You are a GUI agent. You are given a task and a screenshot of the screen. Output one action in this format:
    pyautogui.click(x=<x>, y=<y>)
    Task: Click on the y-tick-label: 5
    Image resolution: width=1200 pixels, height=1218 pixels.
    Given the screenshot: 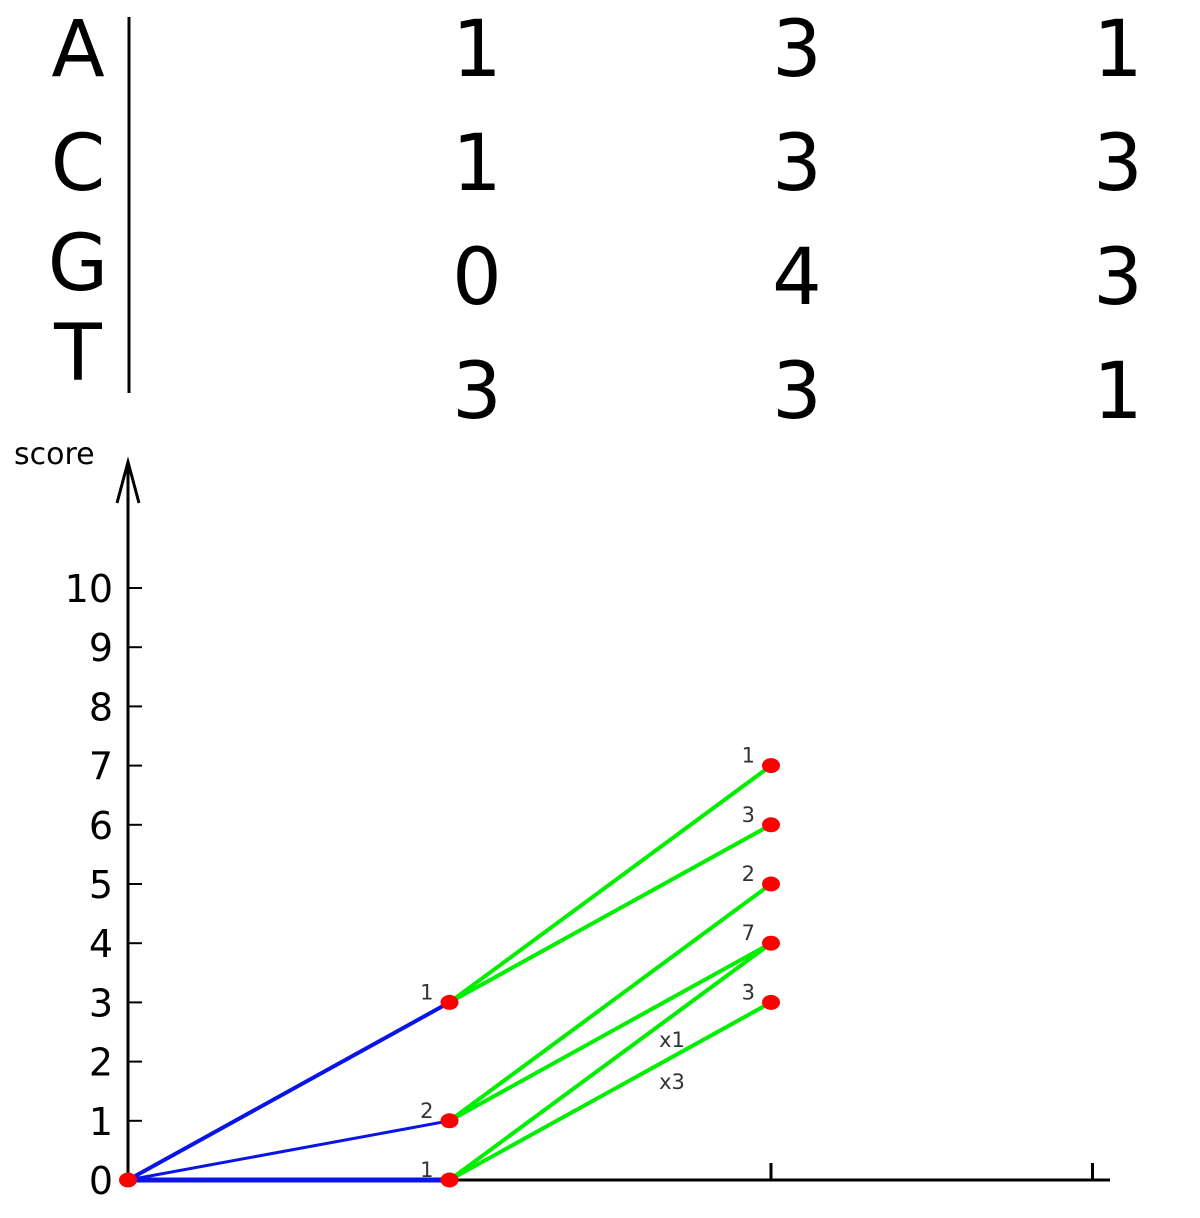 What is the action you would take?
    pyautogui.click(x=101, y=885)
    